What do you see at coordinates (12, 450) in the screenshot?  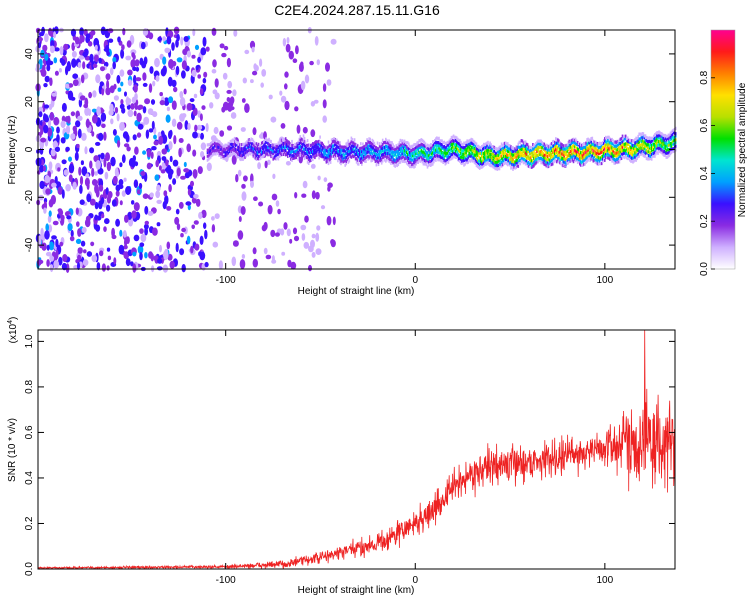 I see `snr-y-label: SNR (10 * v/v)` at bounding box center [12, 450].